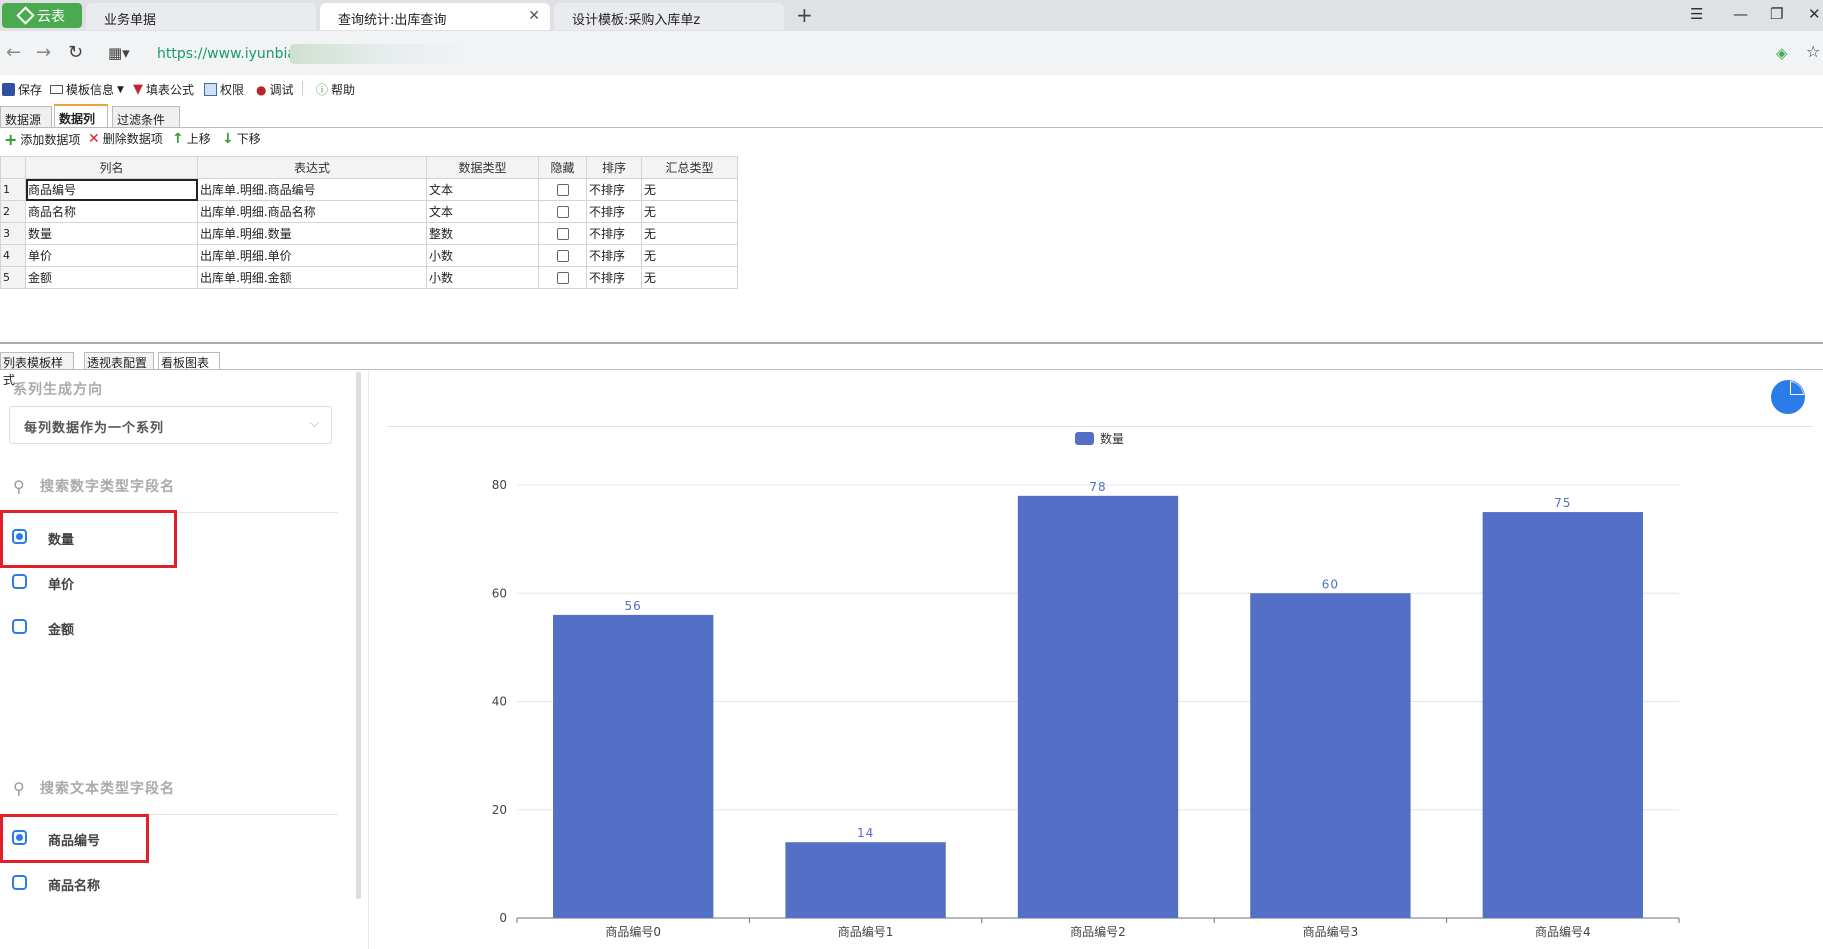 This screenshot has height=949, width=1823. I want to click on browser-tab-2: 设计模板:采购入库单z, so click(669, 16).